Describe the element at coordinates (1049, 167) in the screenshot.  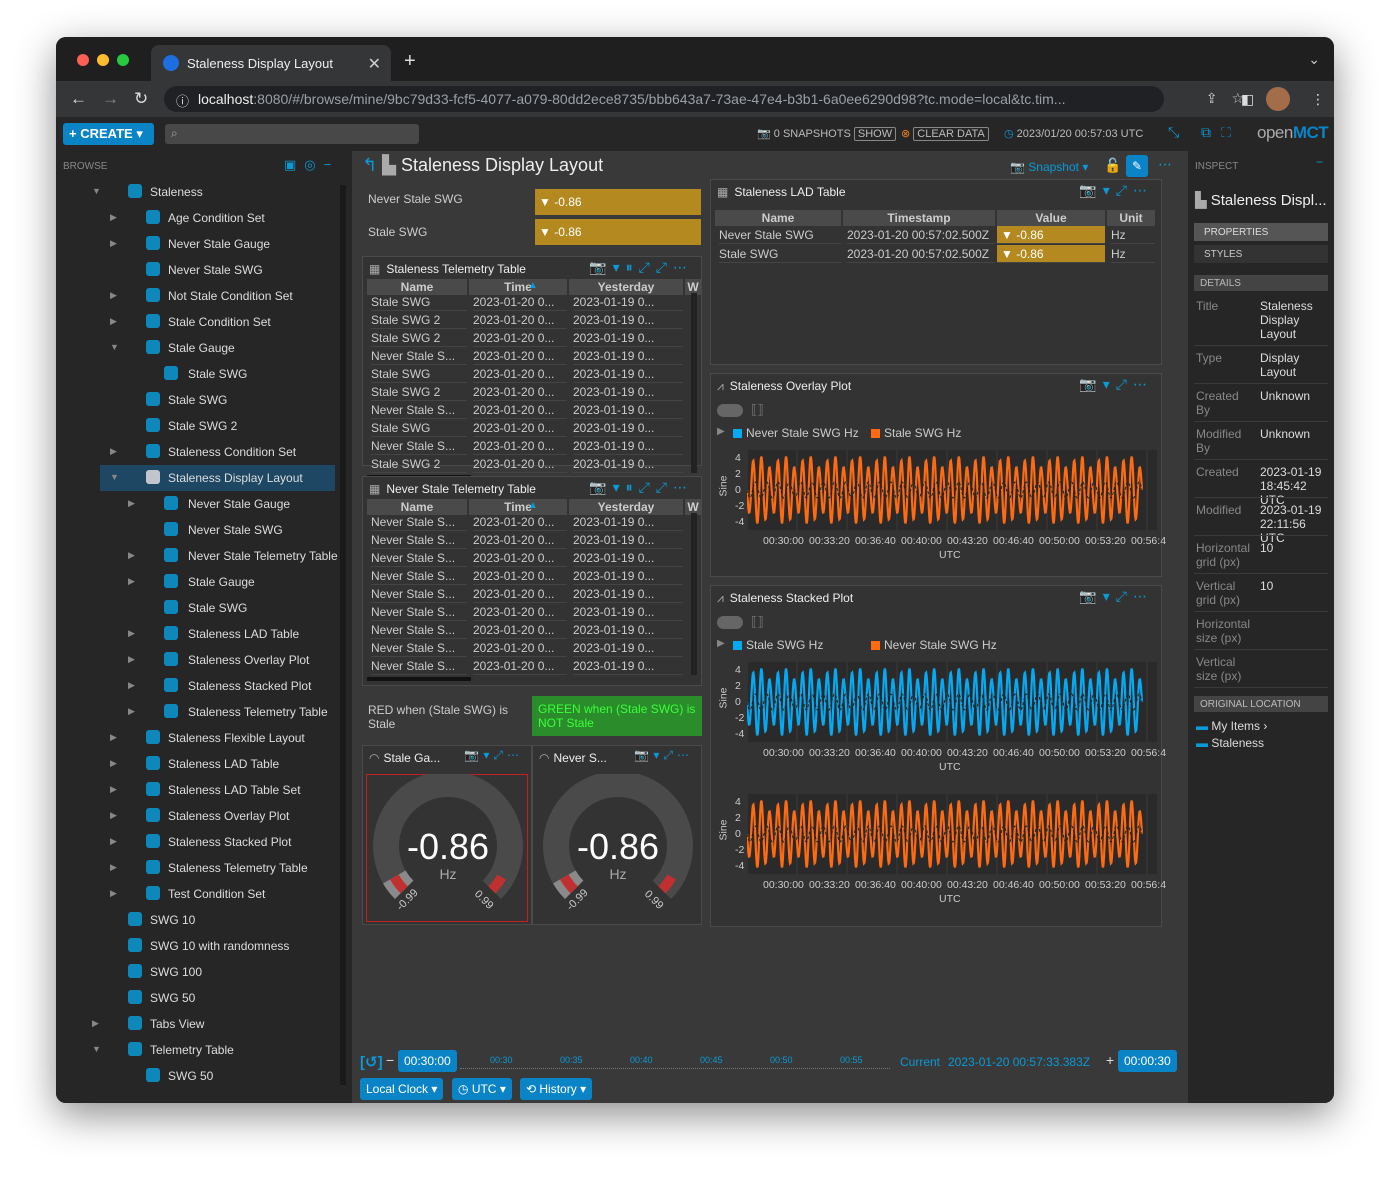
I see `snapshot-button: 📷 Snapshot ▾` at that location.